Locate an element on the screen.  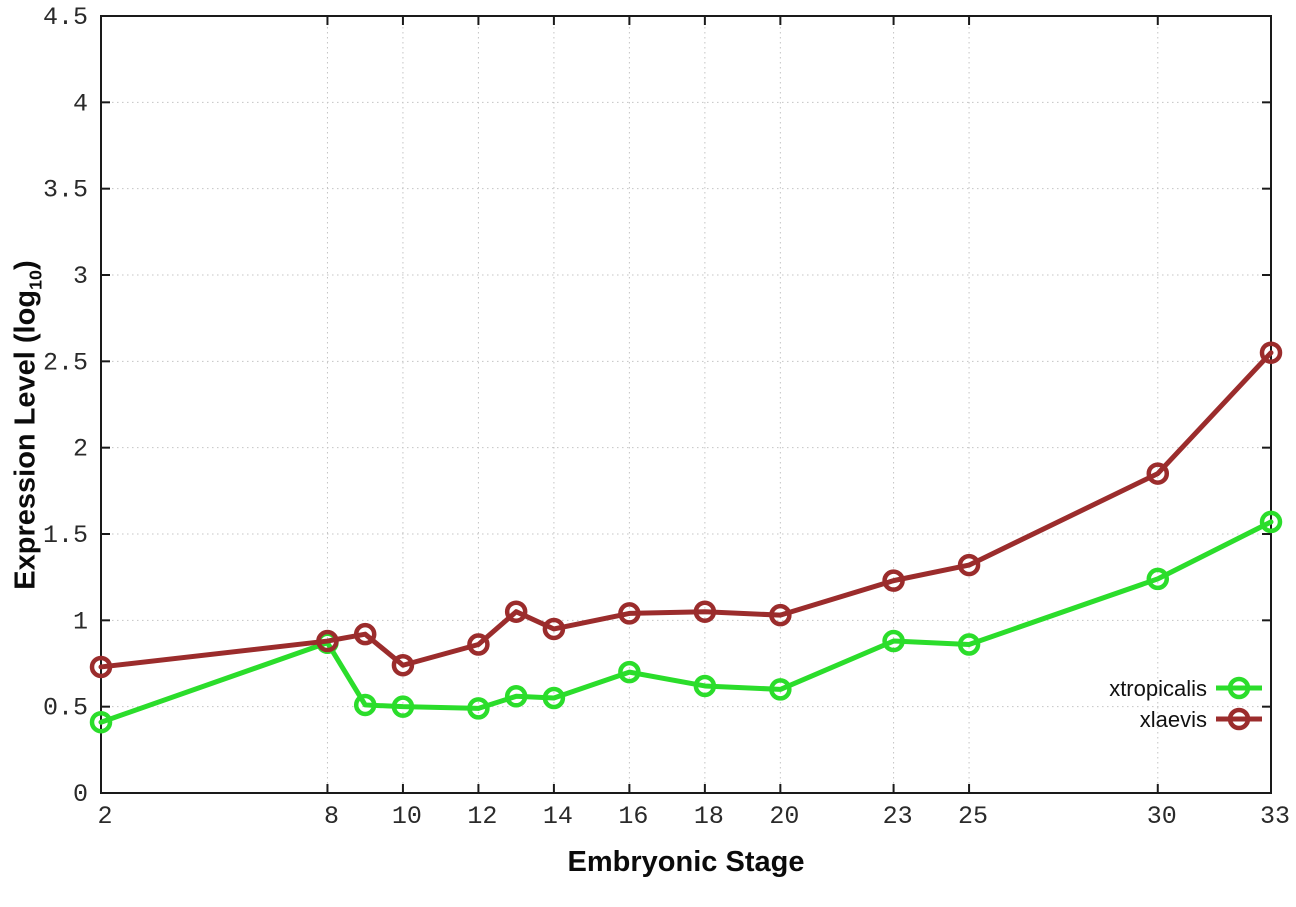
y-axis-title-end: ) is located at coordinates (25, 265).